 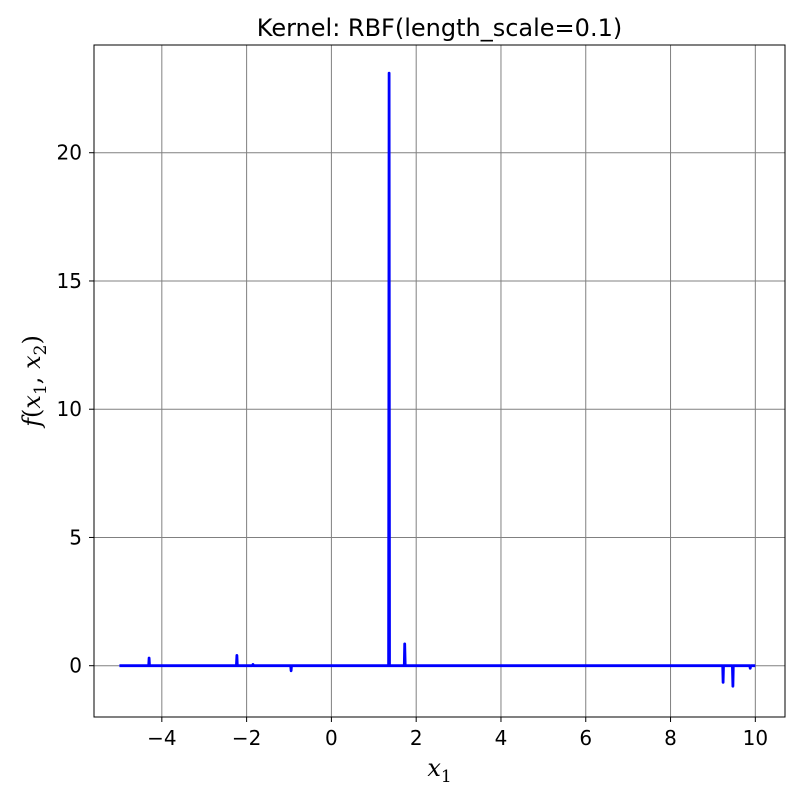 What do you see at coordinates (75, 666) in the screenshot?
I see `y-tick-label: 0` at bounding box center [75, 666].